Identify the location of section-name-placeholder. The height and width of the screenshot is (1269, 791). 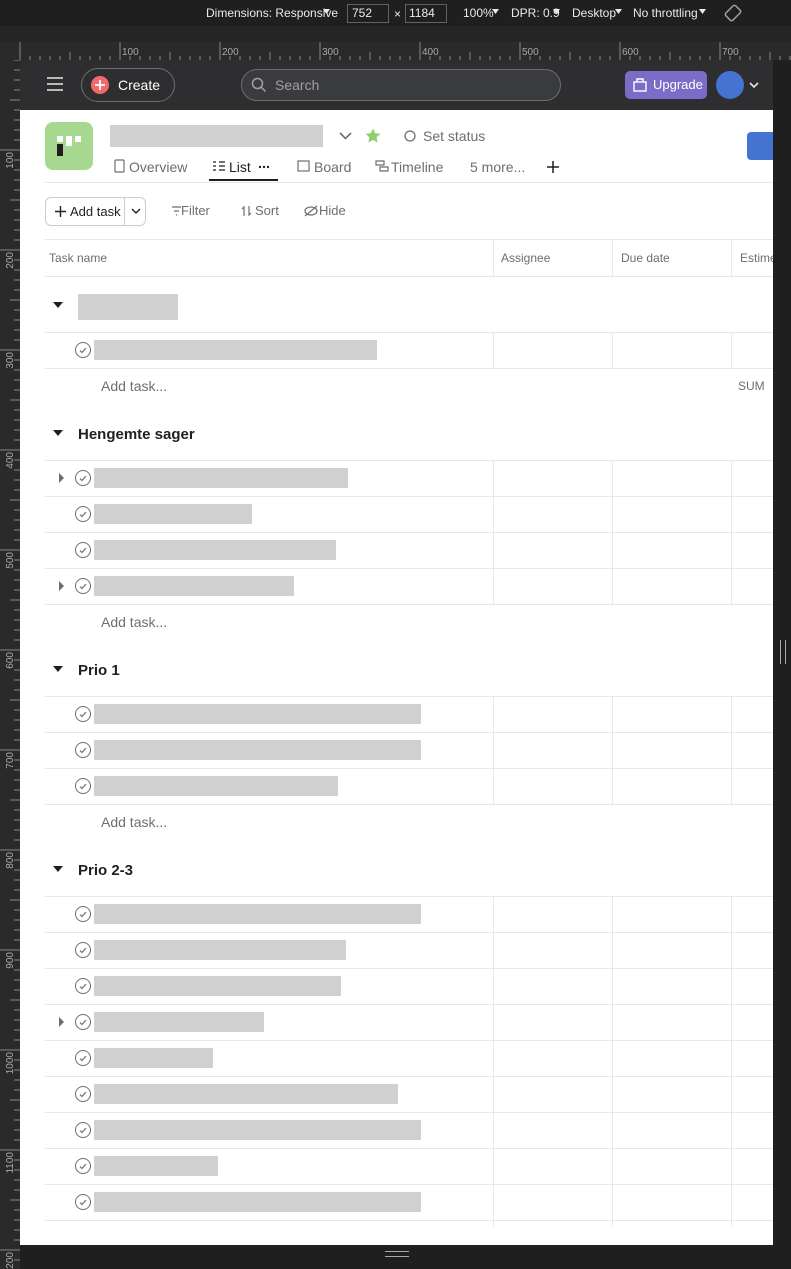
(128, 307).